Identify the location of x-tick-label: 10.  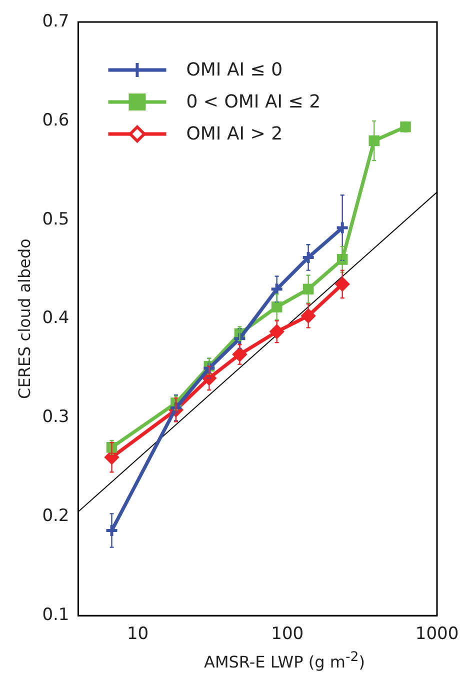
(137, 634).